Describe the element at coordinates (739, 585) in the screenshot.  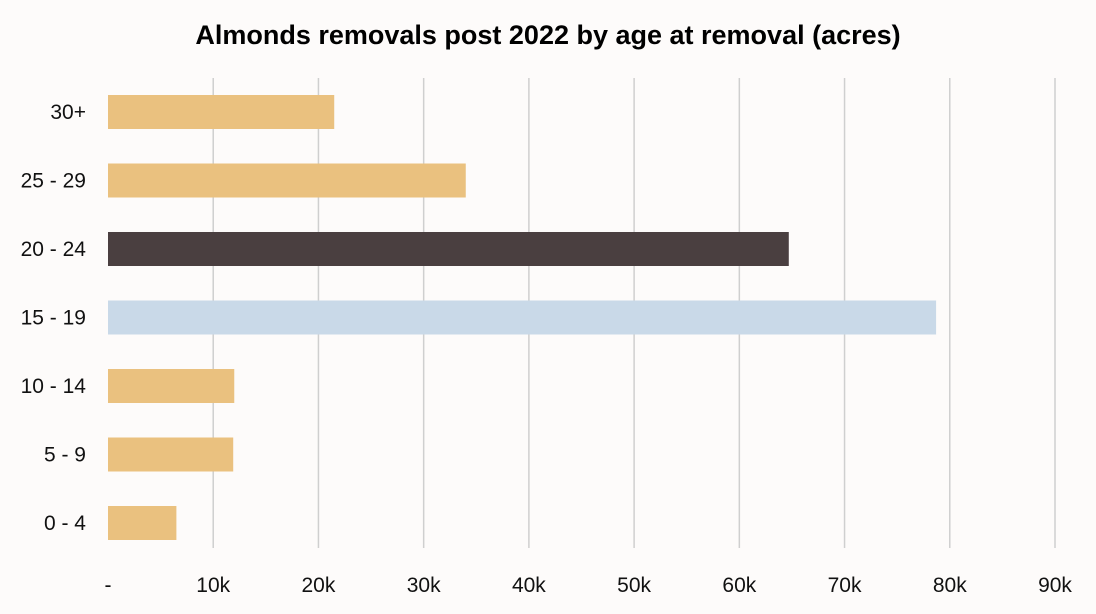
I see `x-tick-label: 60k` at that location.